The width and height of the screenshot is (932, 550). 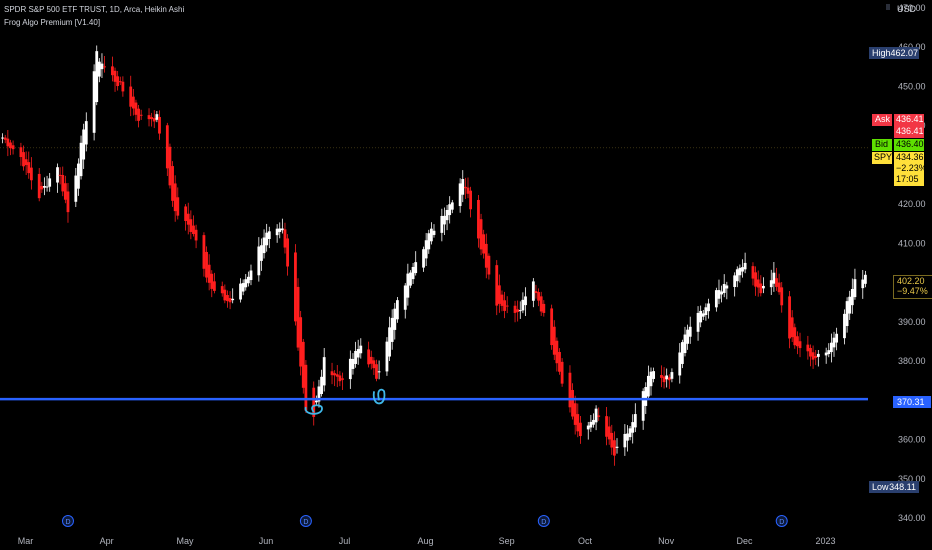 I want to click on time-tick-label: Nov, so click(x=666, y=541).